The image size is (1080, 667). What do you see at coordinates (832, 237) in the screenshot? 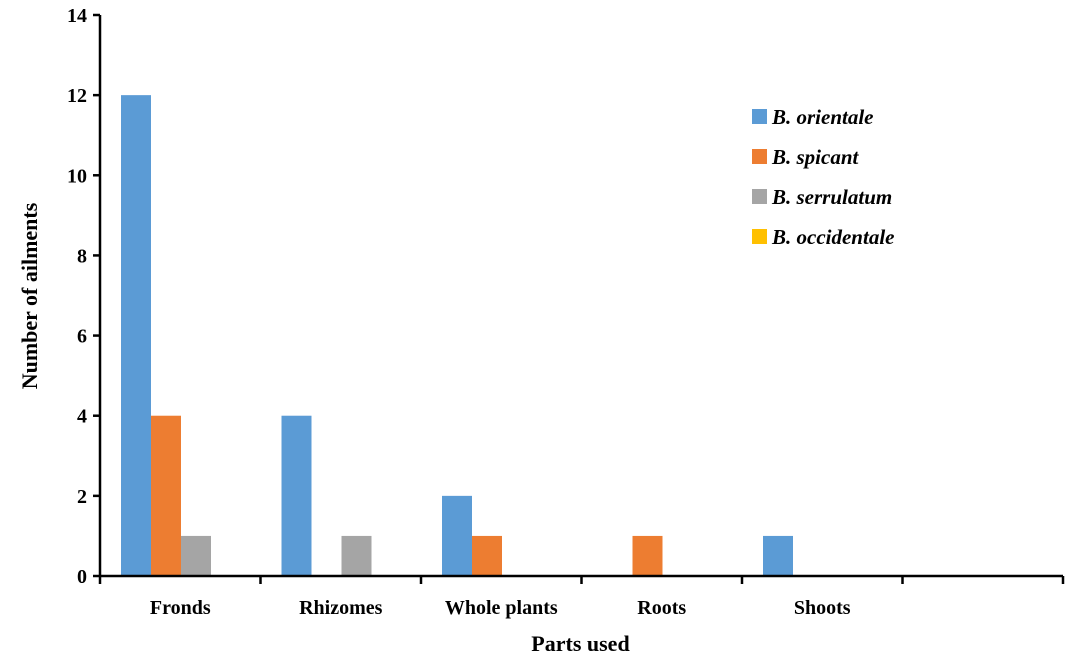
I see `legend-label: B. occidentale` at bounding box center [832, 237].